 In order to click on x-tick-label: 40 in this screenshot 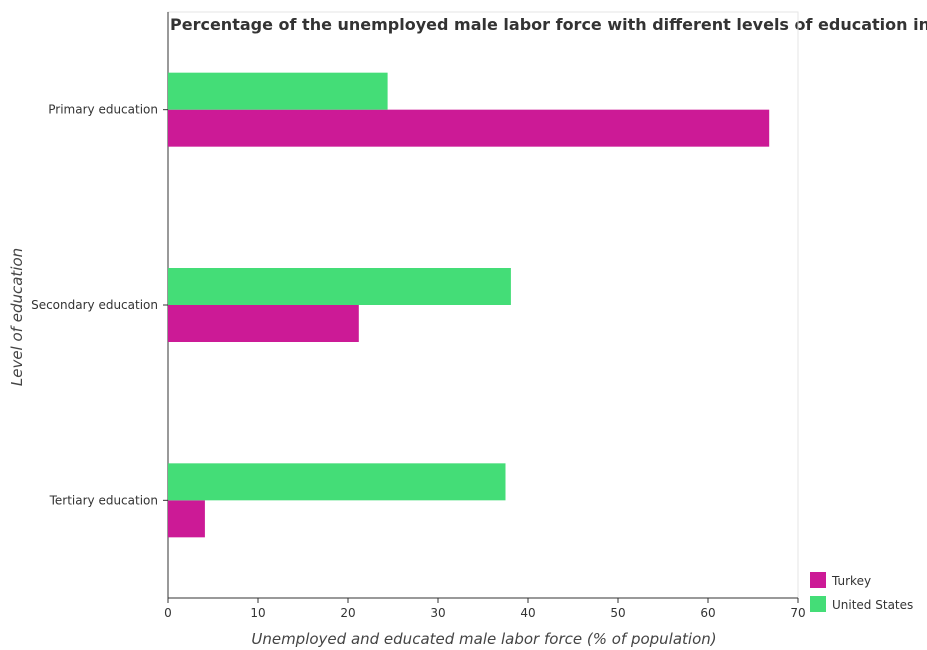, I will do `click(527, 613)`.